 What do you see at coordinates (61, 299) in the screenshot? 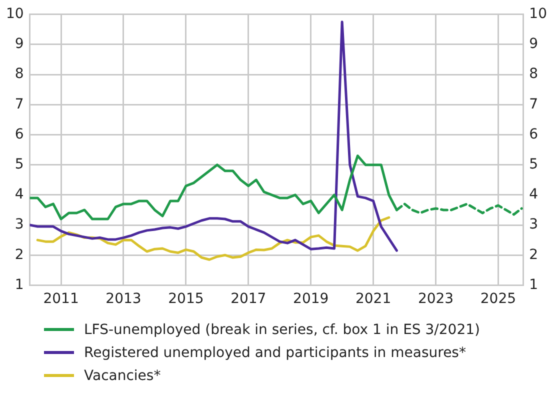
I see `x-tick-label: 2011` at bounding box center [61, 299].